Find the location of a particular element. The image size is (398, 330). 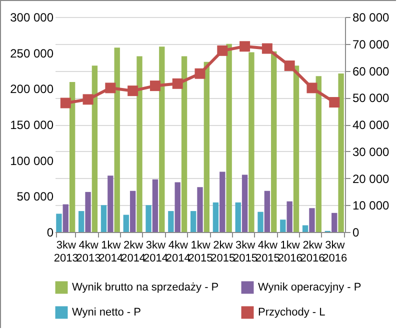

x-tick-label: 3kw 2015 is located at coordinates (245, 252).